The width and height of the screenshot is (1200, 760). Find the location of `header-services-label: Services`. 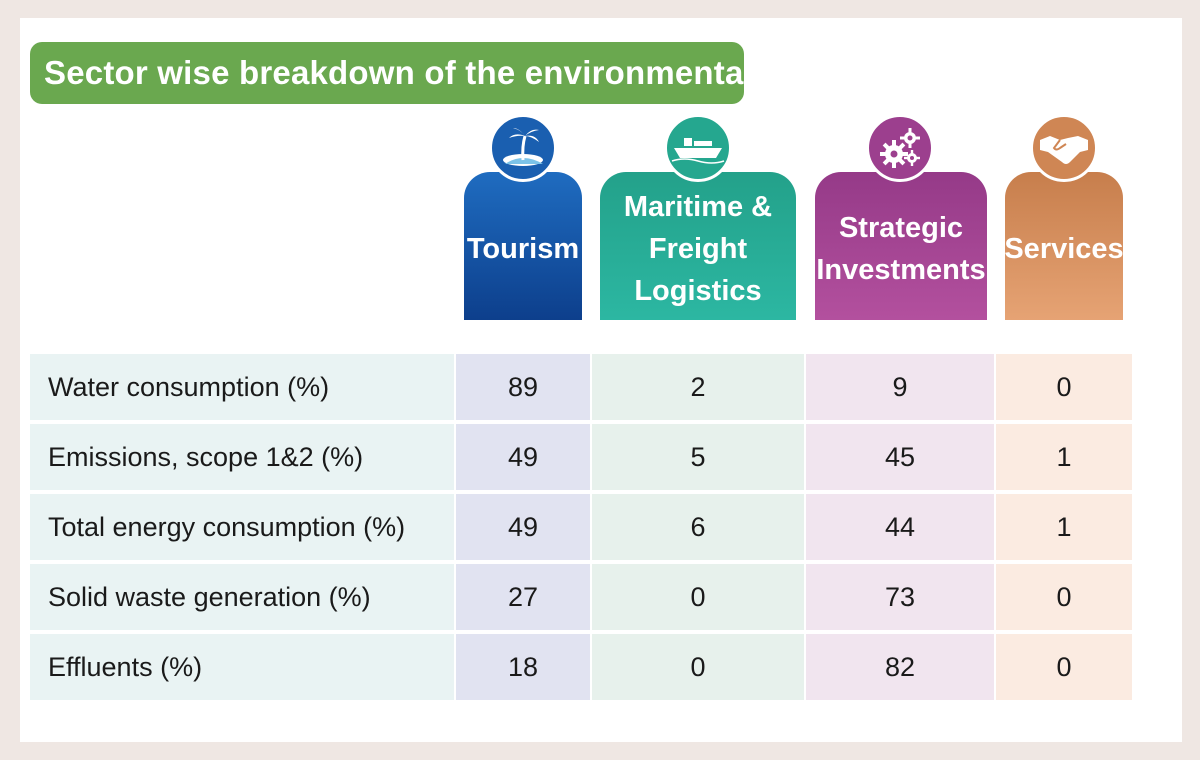

header-services-label: Services is located at coordinates (1064, 249).